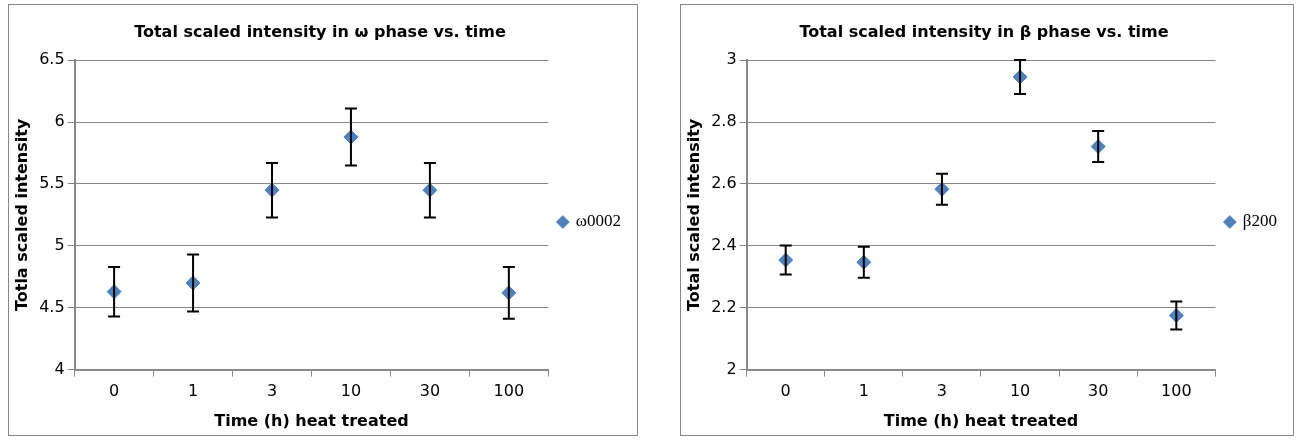 The height and width of the screenshot is (441, 1300). Describe the element at coordinates (724, 183) in the screenshot. I see `y-tick-label: 2.6` at that location.